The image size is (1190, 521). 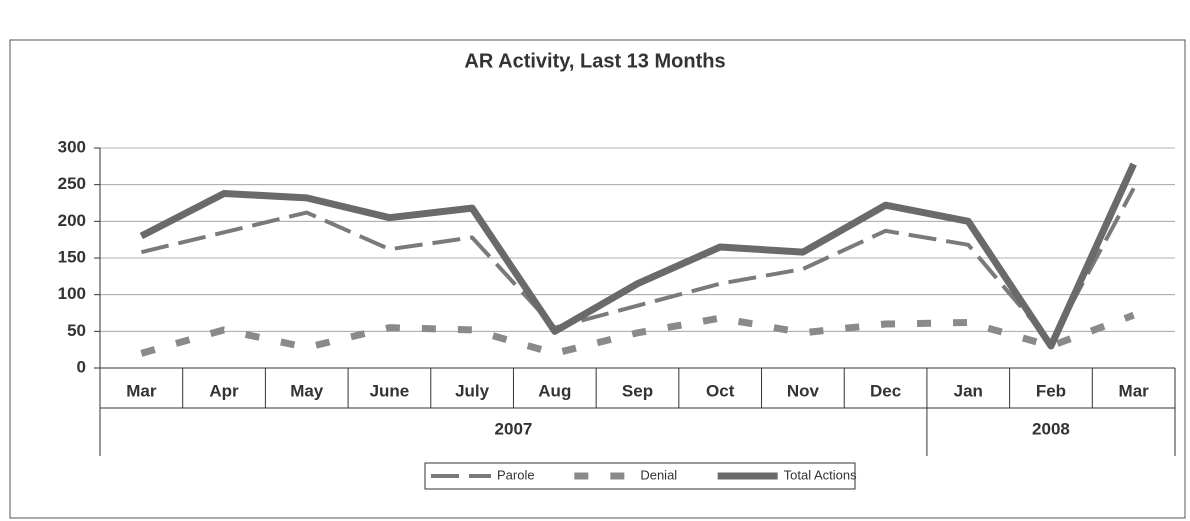 What do you see at coordinates (72, 293) in the screenshot?
I see `y-tick-label: 100` at bounding box center [72, 293].